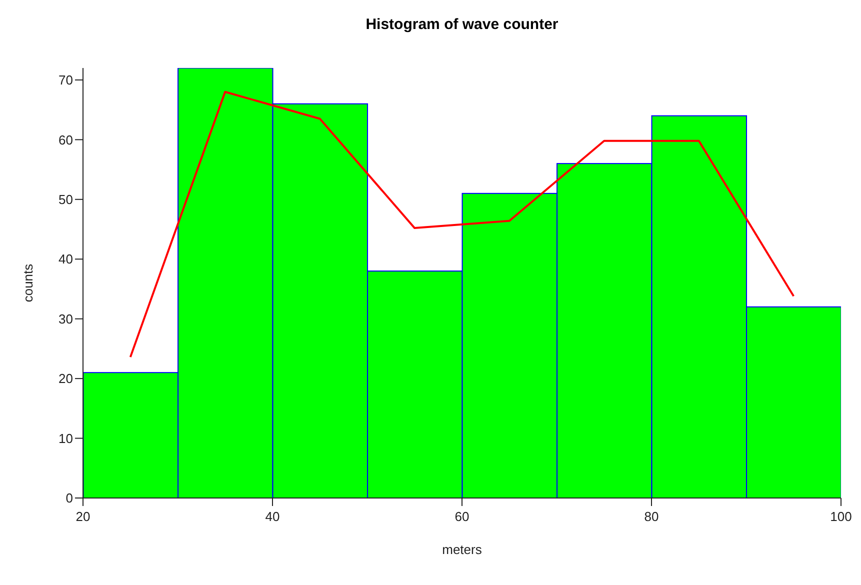 The height and width of the screenshot is (585, 861). What do you see at coordinates (65, 80) in the screenshot?
I see `y-tick-label: 70` at bounding box center [65, 80].